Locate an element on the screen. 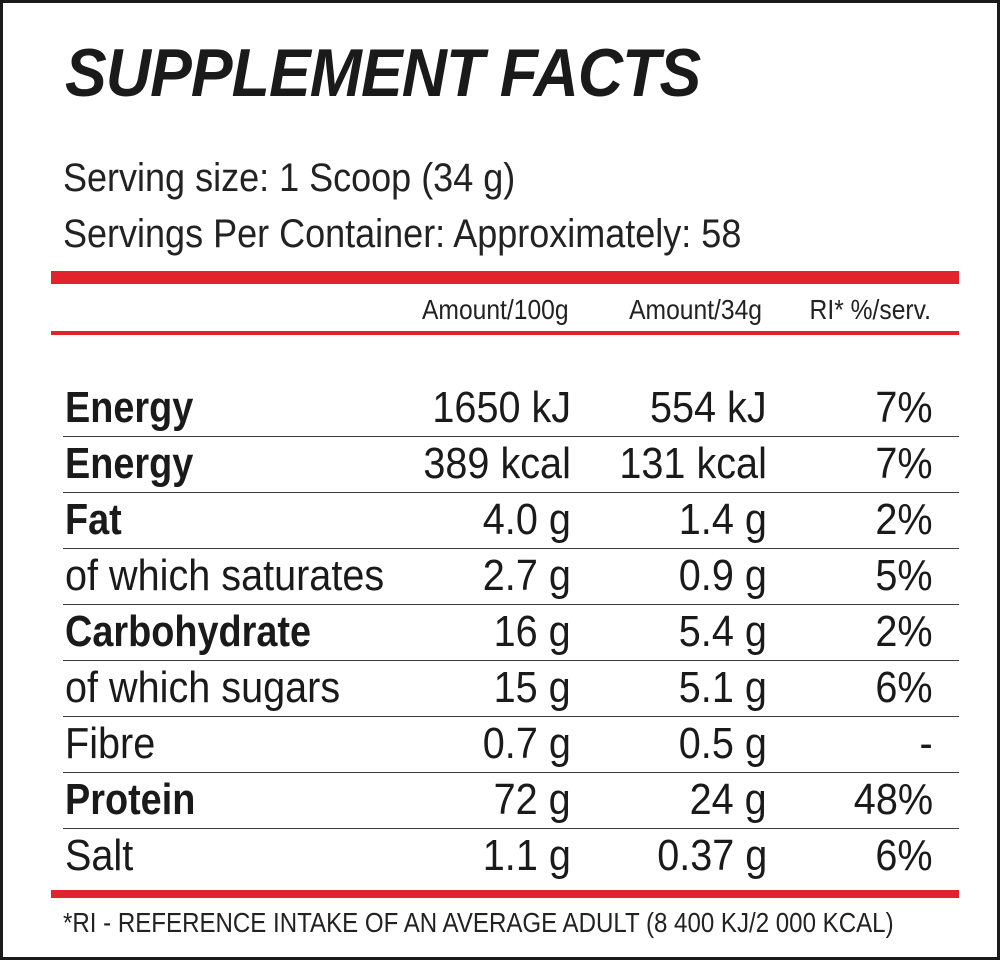  amount-per-serving: 554 kJ is located at coordinates (708, 407).